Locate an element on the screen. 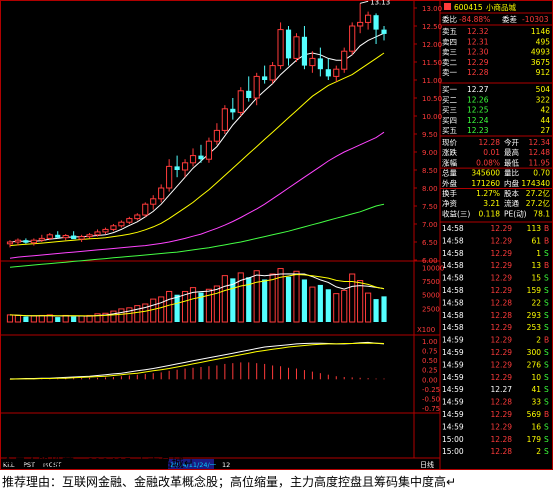 This screenshot has height=493, width=553. tick-volume: 293 is located at coordinates (534, 315).